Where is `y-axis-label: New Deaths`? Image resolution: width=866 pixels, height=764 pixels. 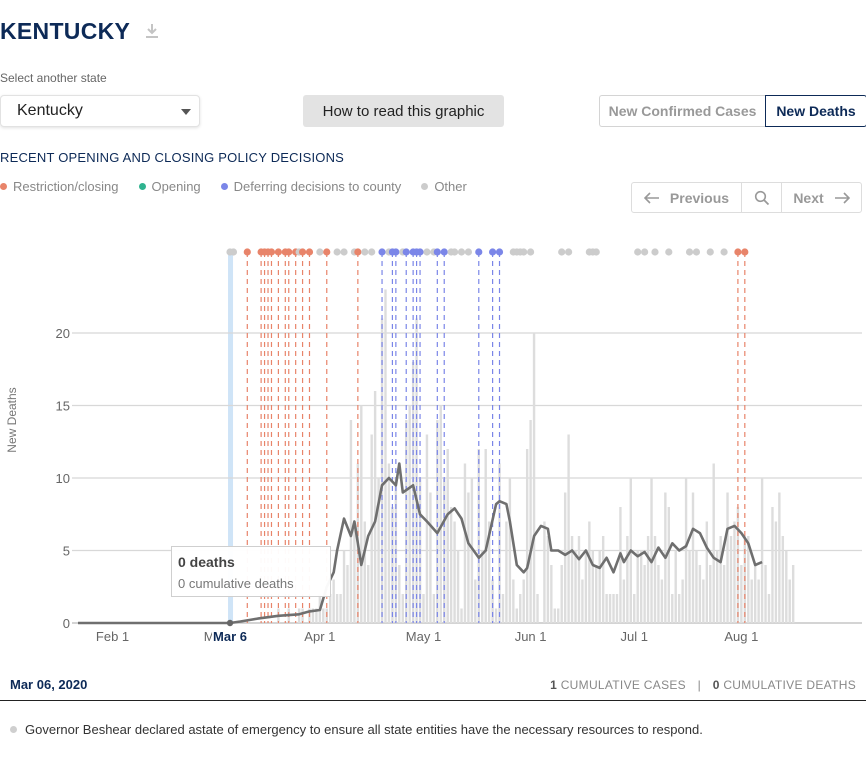
y-axis-label: New Deaths is located at coordinates (12, 419).